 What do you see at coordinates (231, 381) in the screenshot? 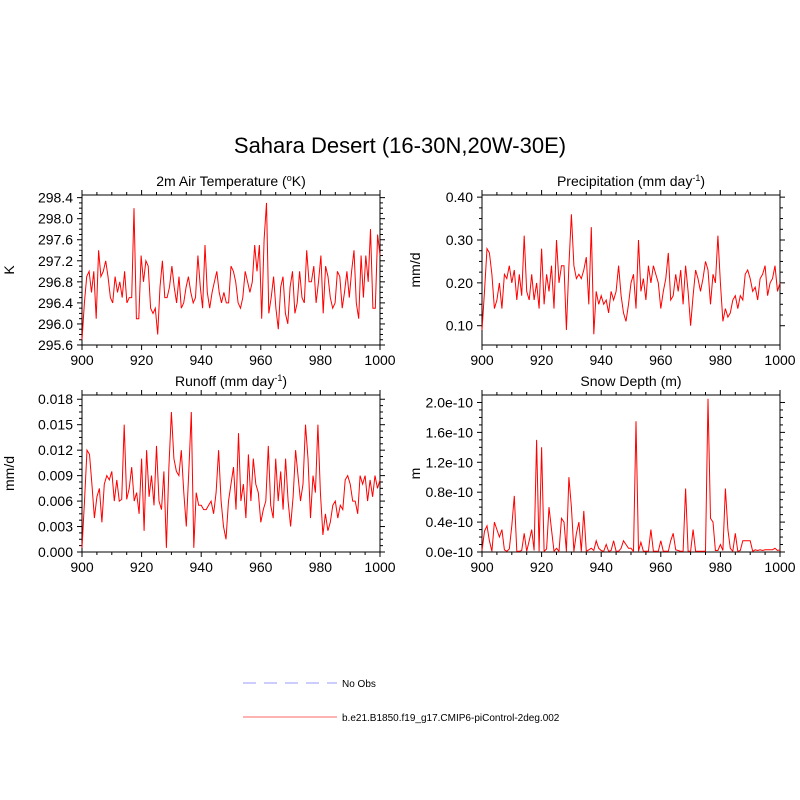
I see `panel-title: Runoff (mm day-1)` at bounding box center [231, 381].